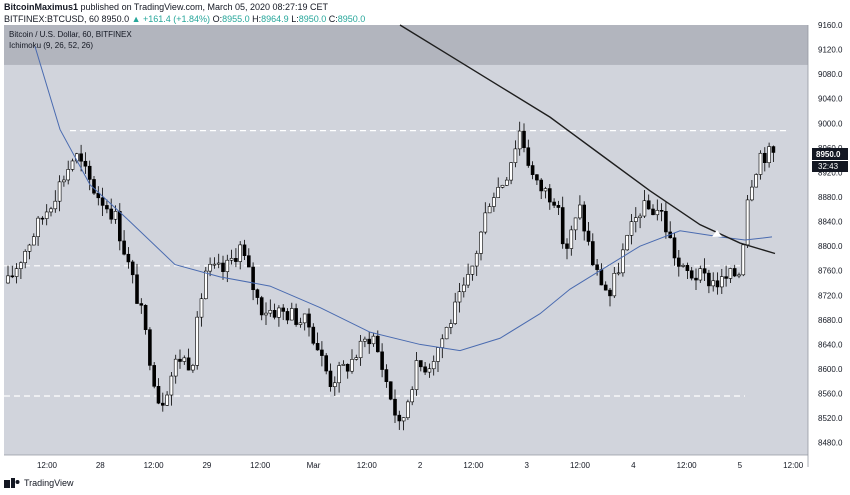  I want to click on high-label: H:, so click(257, 19).